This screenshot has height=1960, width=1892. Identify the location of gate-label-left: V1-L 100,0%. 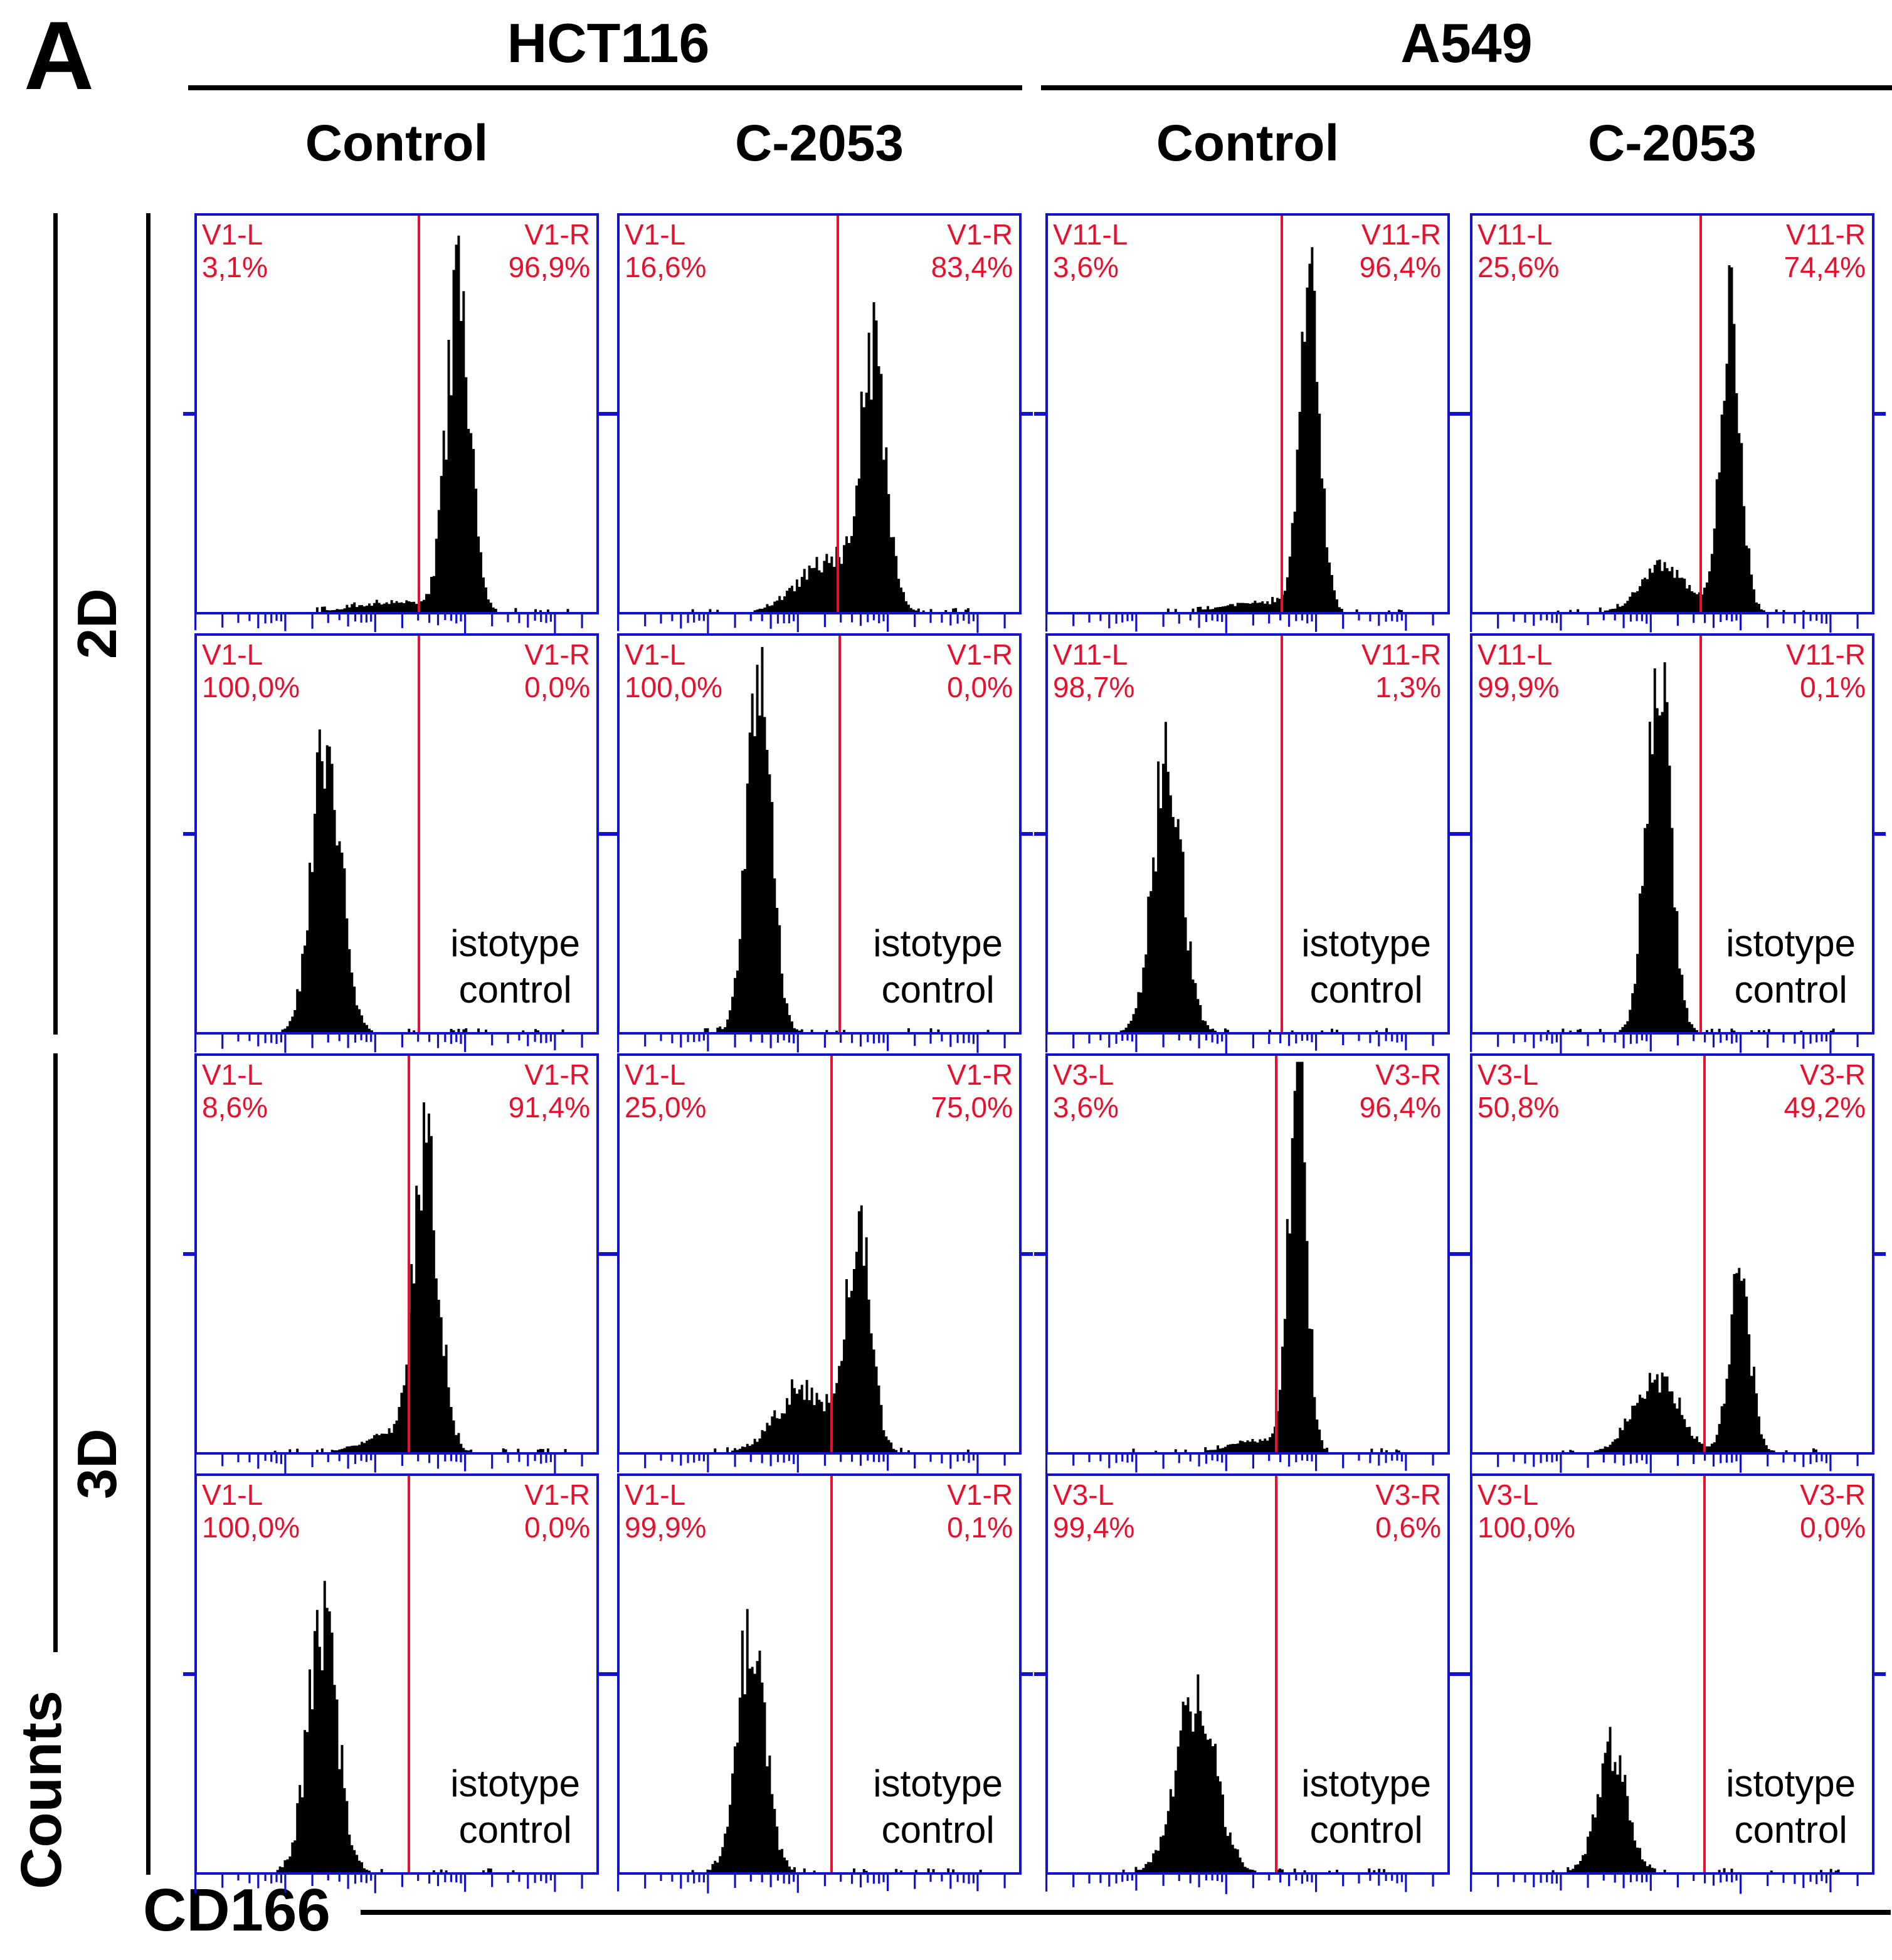
(673, 670).